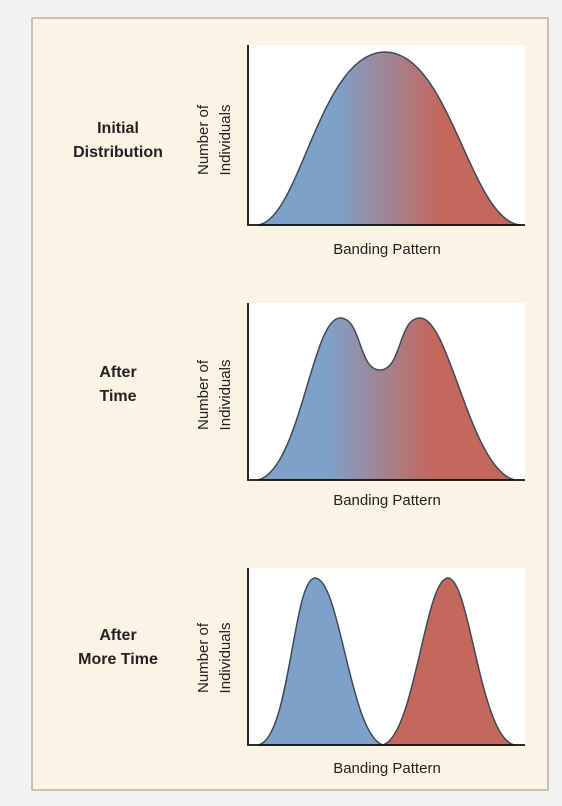  What do you see at coordinates (118, 140) in the screenshot?
I see `panel-label: Initial Distribution` at bounding box center [118, 140].